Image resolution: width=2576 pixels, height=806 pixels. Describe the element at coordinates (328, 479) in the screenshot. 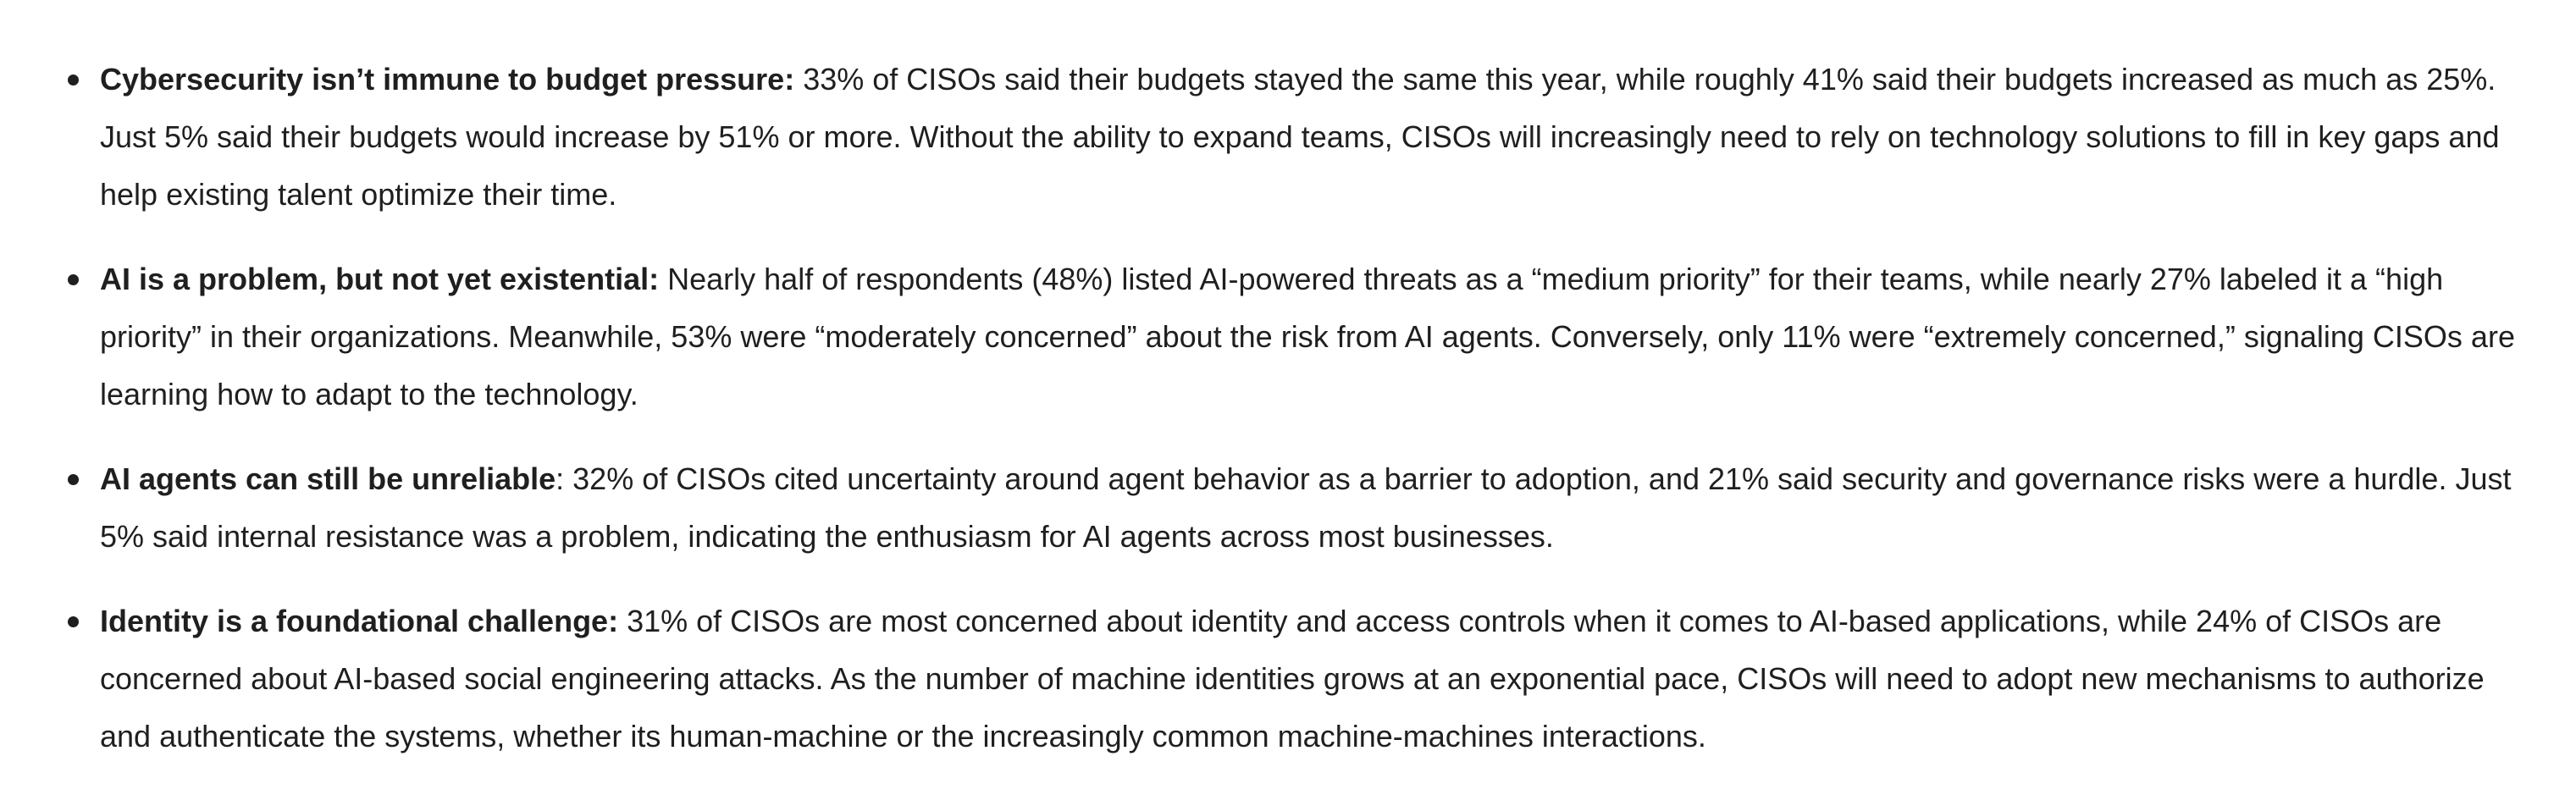

I see `bullet-lead-text: AI agents can still be unreliable` at that location.